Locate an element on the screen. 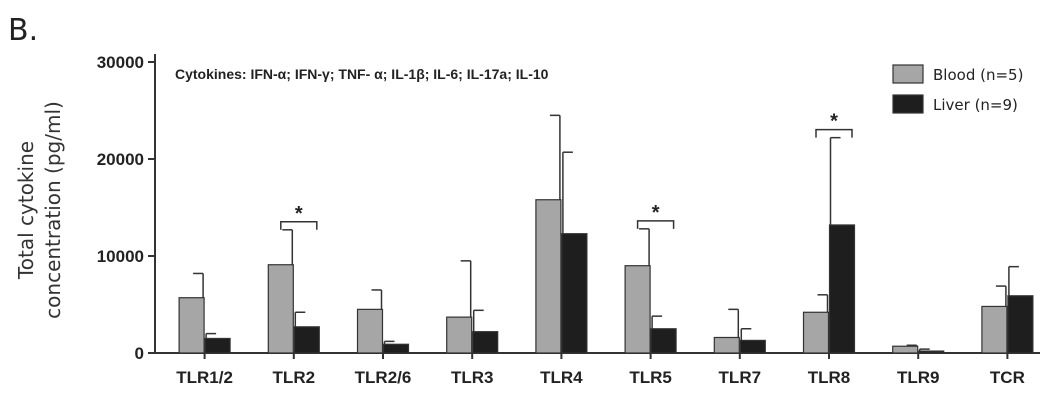  y-tick-label: 30000 is located at coordinates (120, 62).